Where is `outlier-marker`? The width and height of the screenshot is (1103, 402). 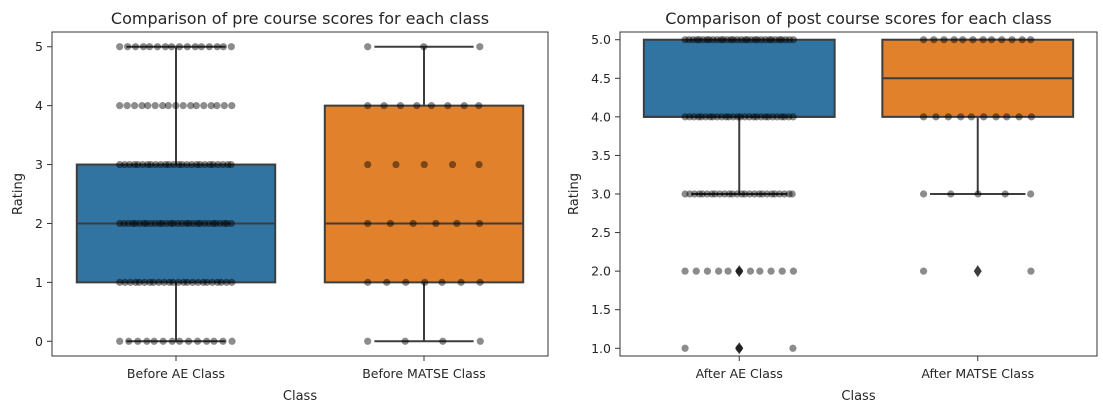 outlier-marker is located at coordinates (977, 271).